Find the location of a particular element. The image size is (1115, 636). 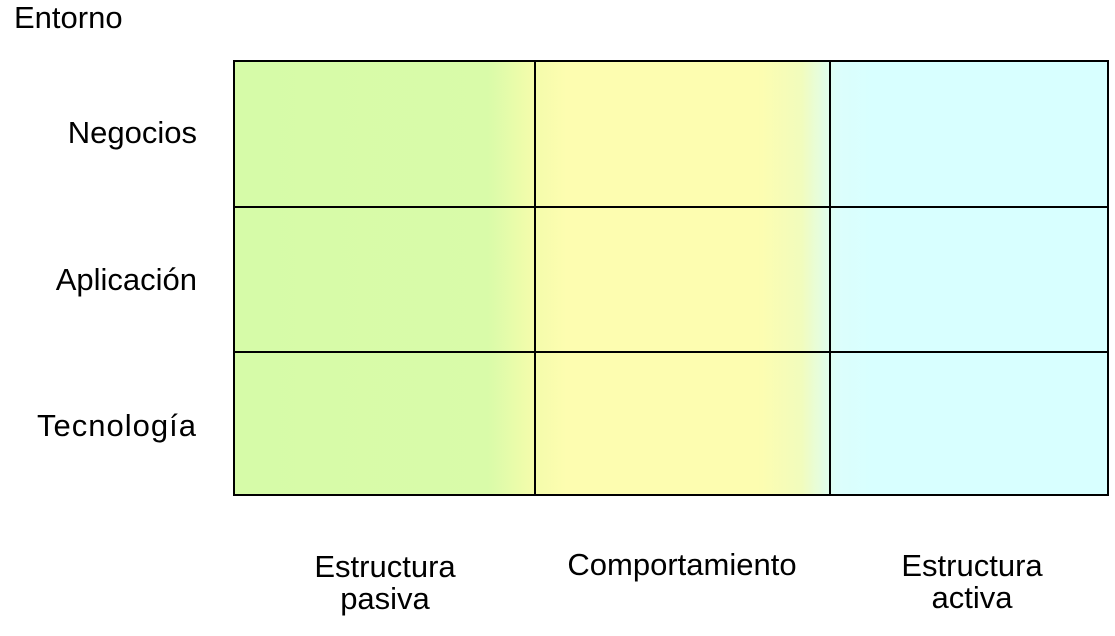

row-label-tecnologia: Tecnología is located at coordinates (117, 425).